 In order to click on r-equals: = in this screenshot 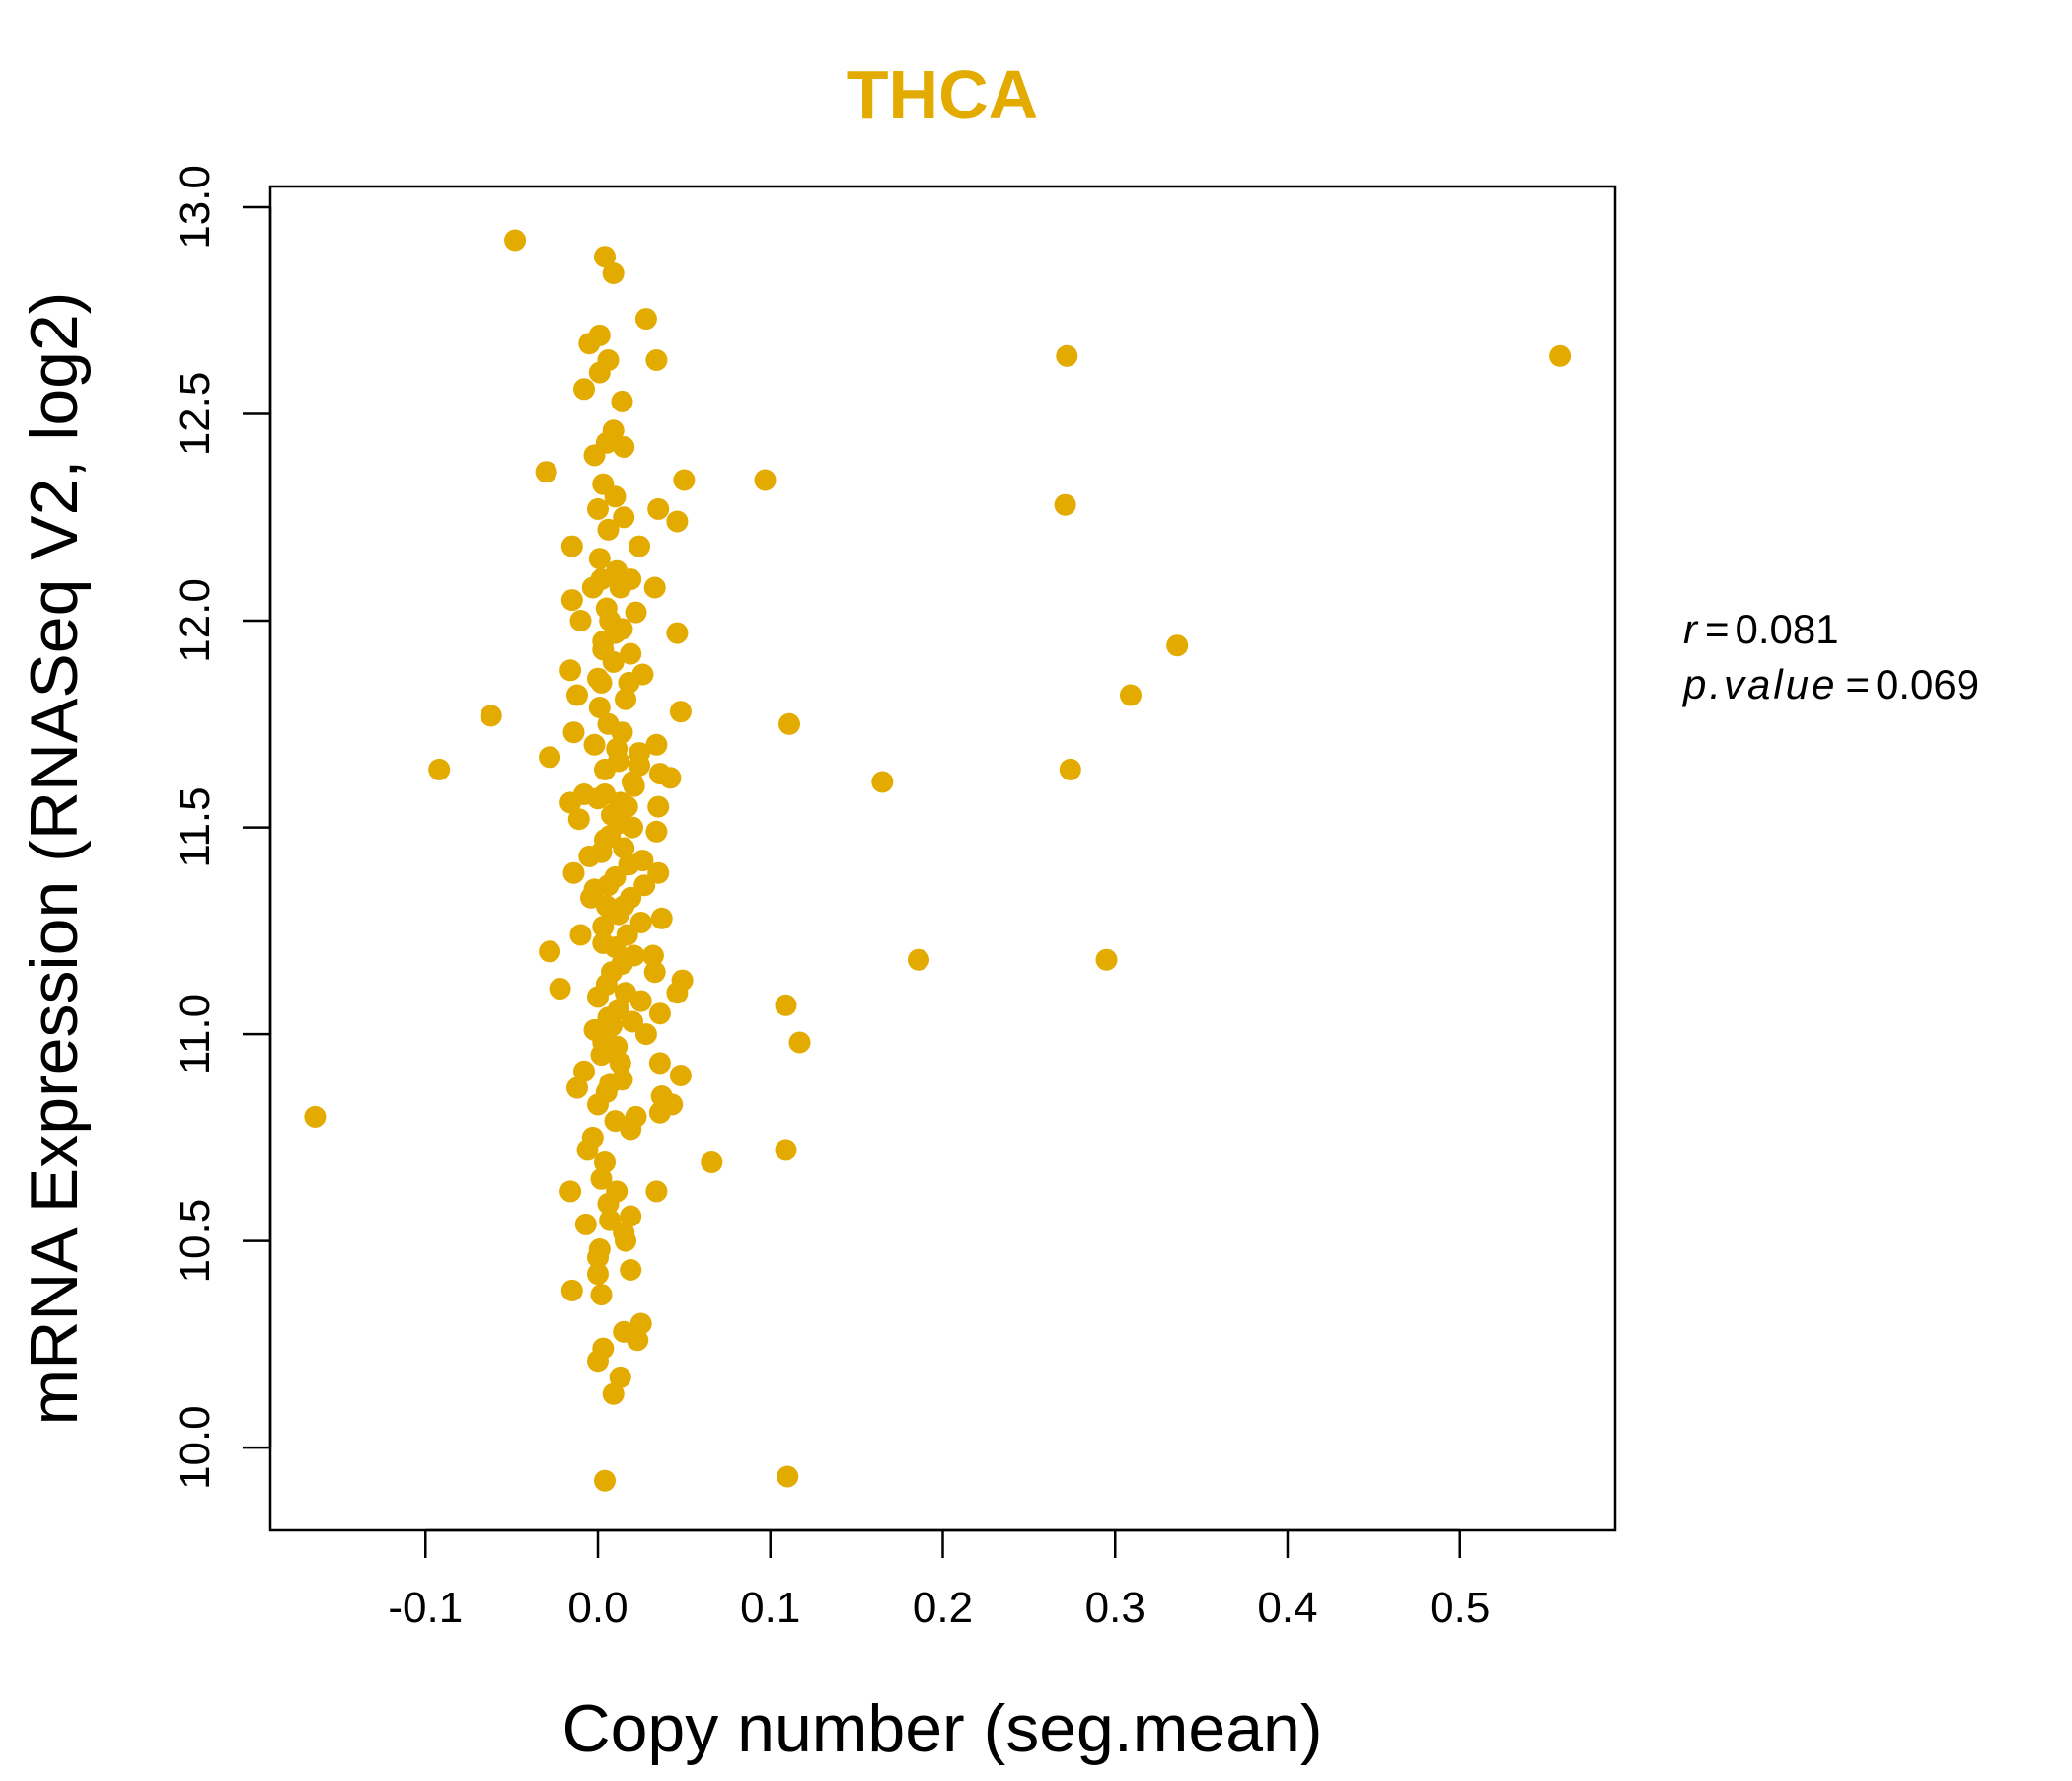, I will do `click(1718, 629)`.